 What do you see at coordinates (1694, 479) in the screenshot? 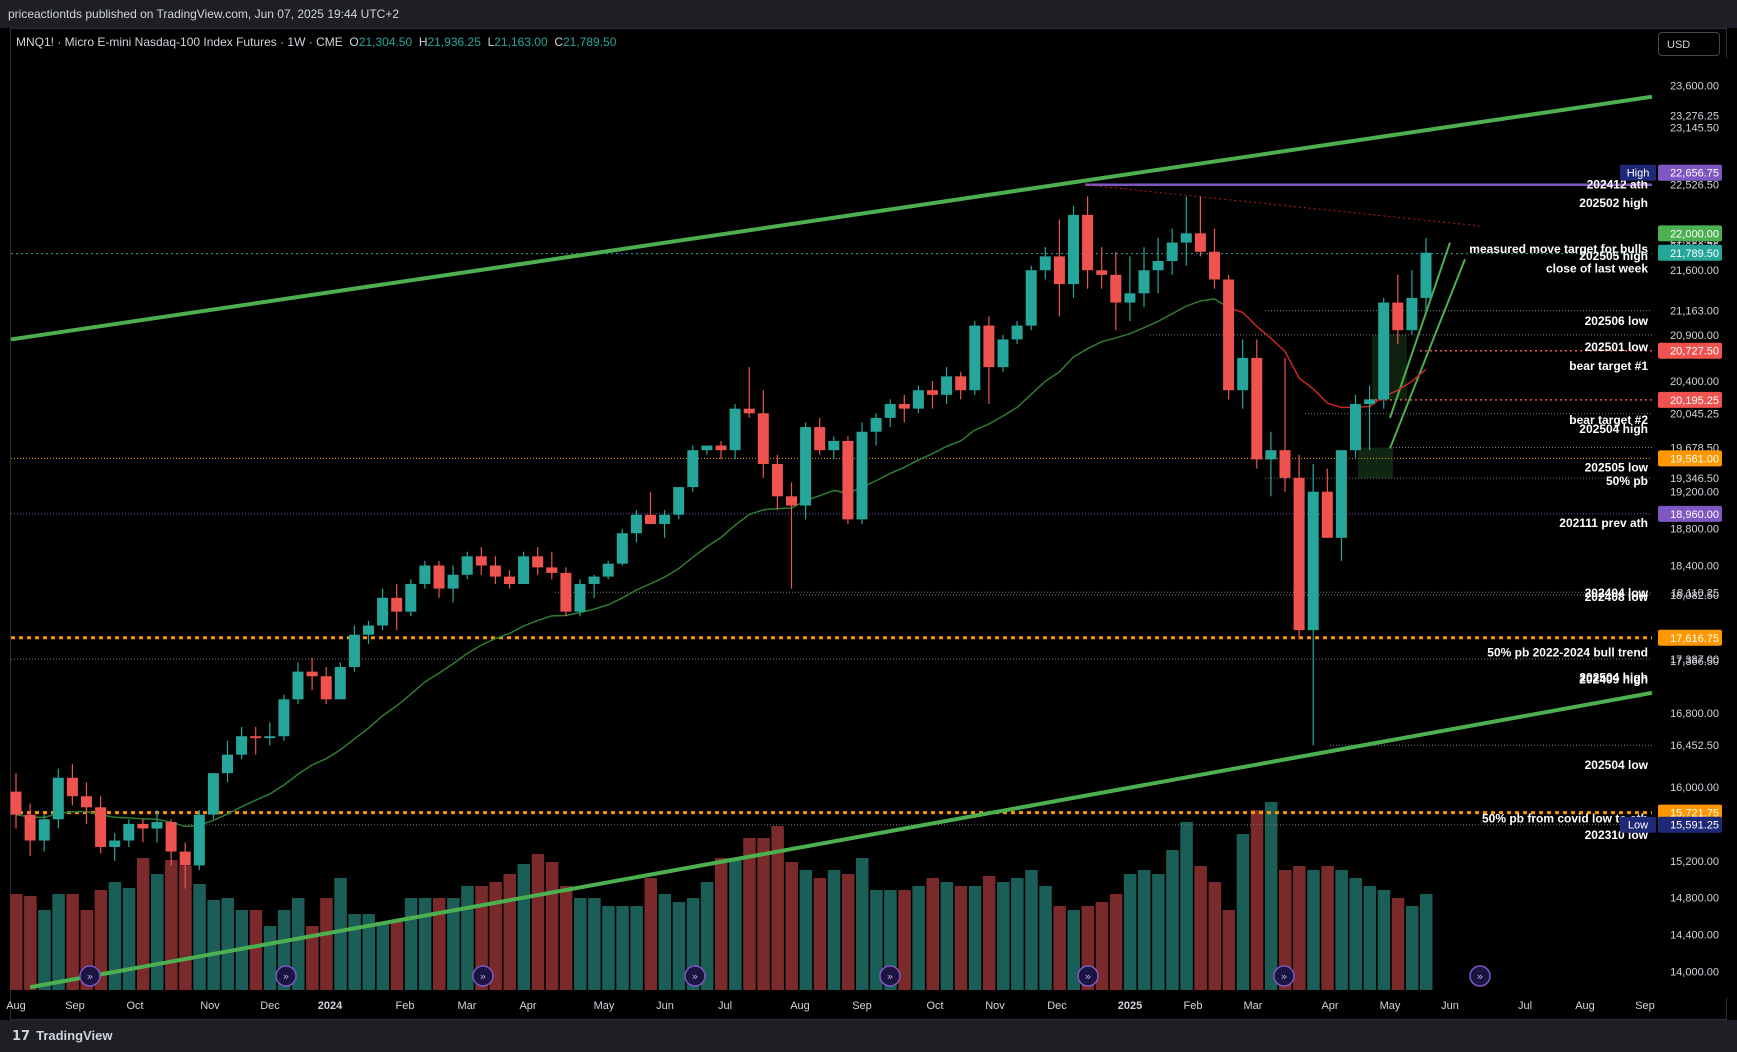
I see `price-tick-label: 19,346.50` at bounding box center [1694, 479].